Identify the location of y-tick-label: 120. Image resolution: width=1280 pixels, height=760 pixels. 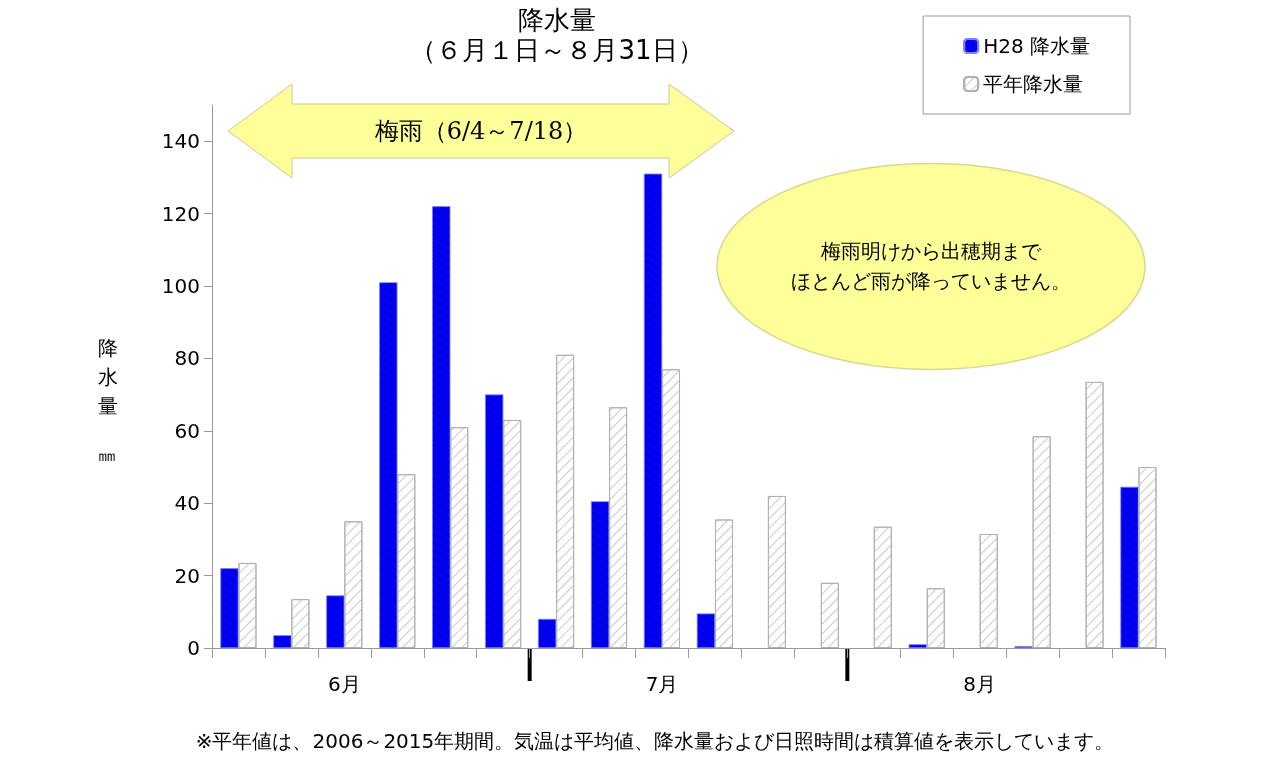
(180, 213).